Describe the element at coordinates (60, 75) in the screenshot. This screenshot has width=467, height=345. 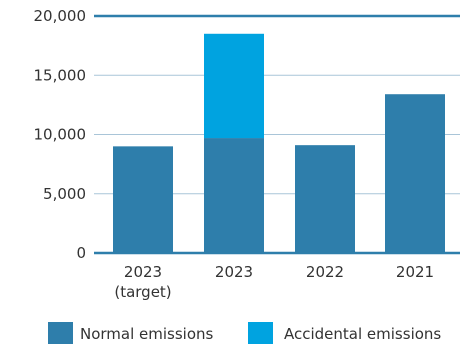
I see `y-tick-label: 15,000` at that location.